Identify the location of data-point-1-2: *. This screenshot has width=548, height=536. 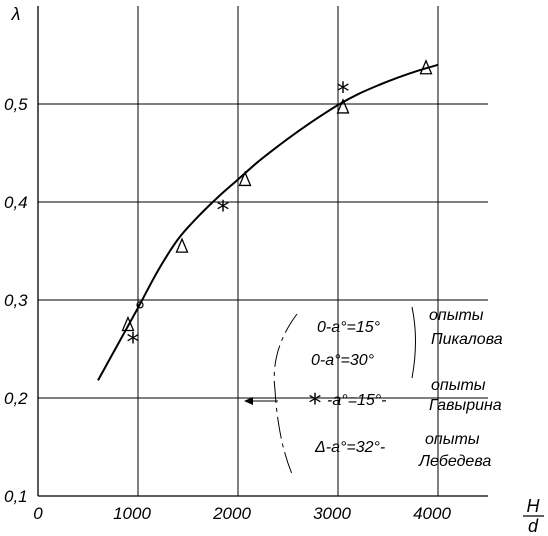
(343, 92).